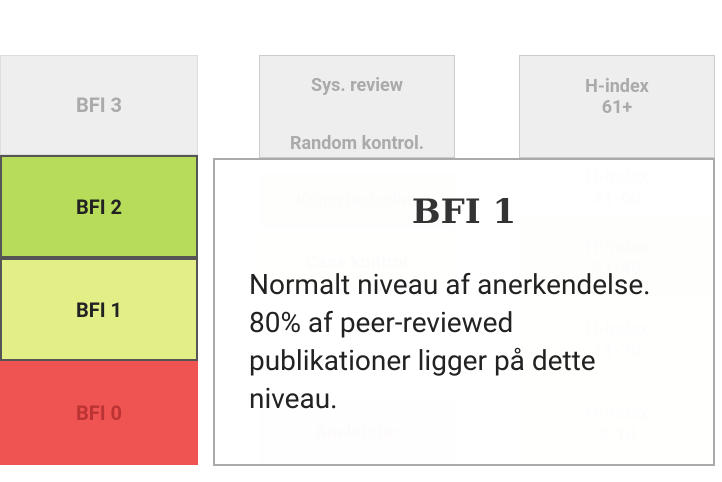 Image resolution: width=722 pixels, height=482 pixels. What do you see at coordinates (99, 206) in the screenshot?
I see `level-box: BFI 2` at bounding box center [99, 206].